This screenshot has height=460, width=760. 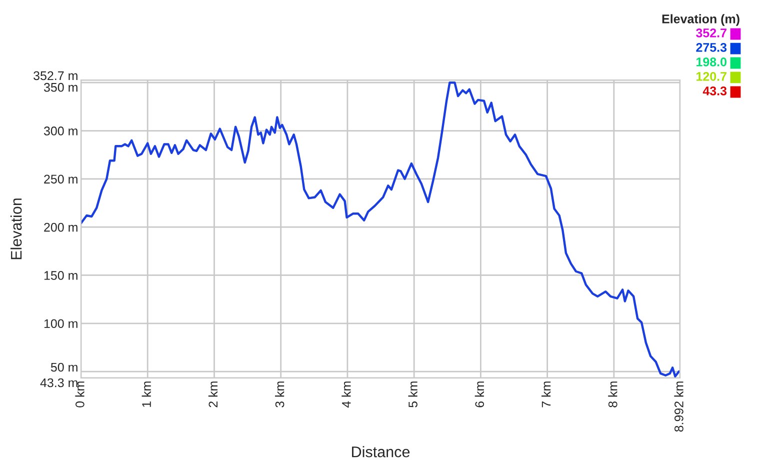 I want to click on x-tick-label: 6 km, so click(x=479, y=395).